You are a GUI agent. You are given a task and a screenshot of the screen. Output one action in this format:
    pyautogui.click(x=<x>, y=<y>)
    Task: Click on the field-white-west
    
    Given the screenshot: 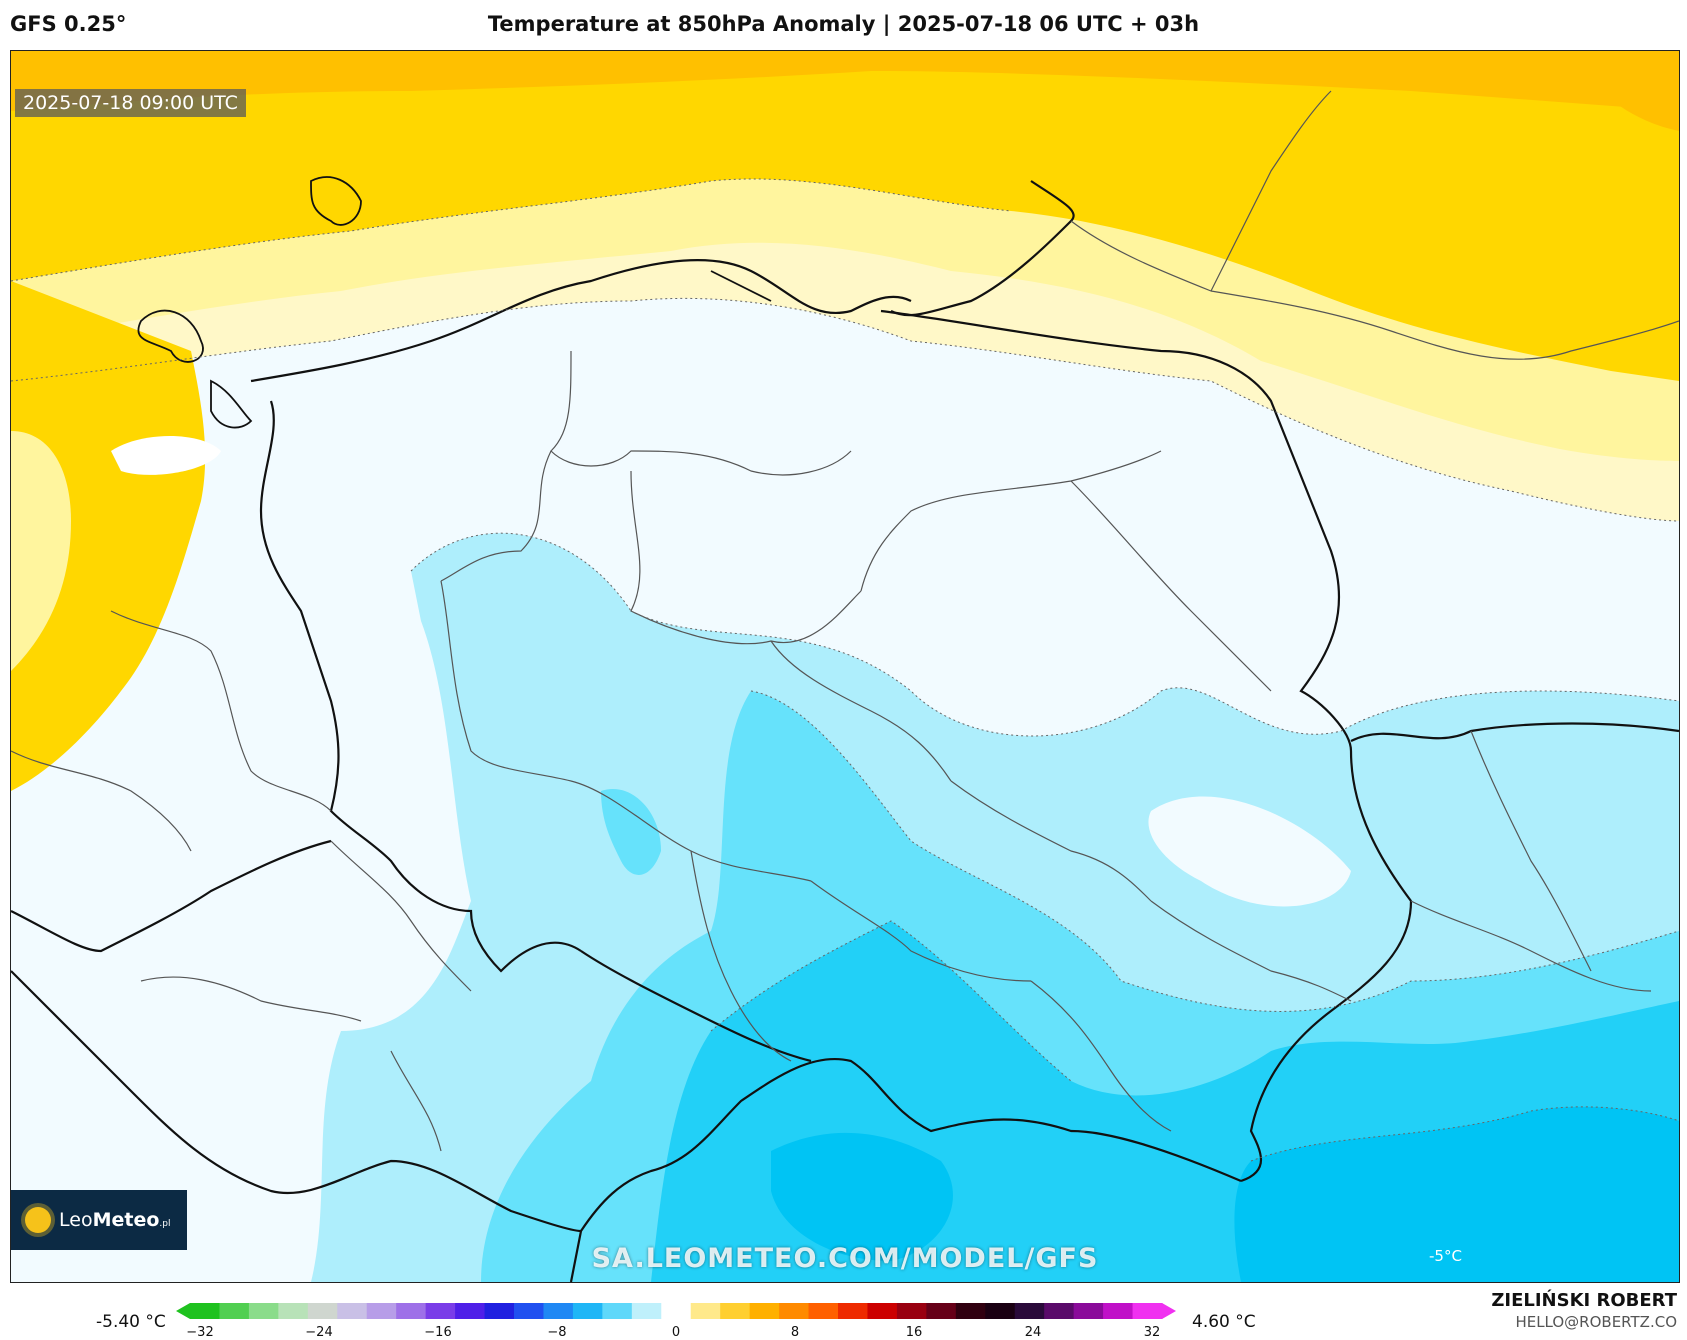 What is the action you would take?
    pyautogui.click(x=166, y=455)
    